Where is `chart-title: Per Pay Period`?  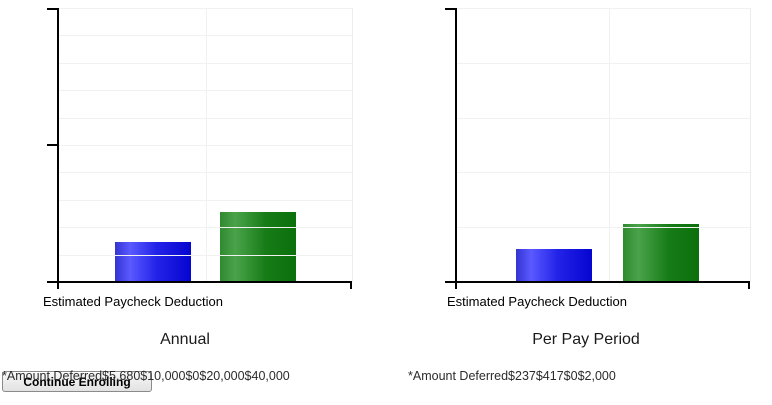
chart-title: Per Pay Period is located at coordinates (586, 339).